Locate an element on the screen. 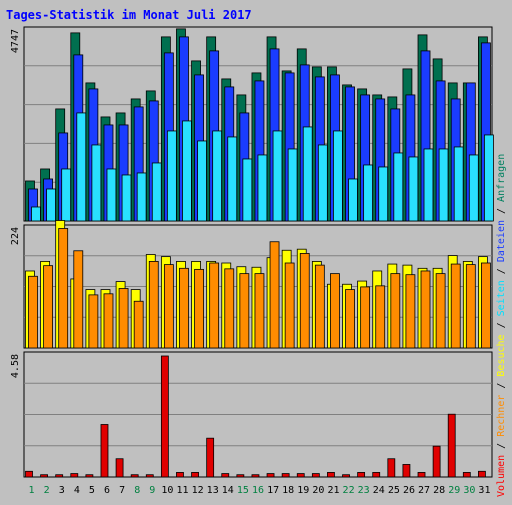 The height and width of the screenshot is (505, 512). x-tick-label: 21 is located at coordinates (333, 490).